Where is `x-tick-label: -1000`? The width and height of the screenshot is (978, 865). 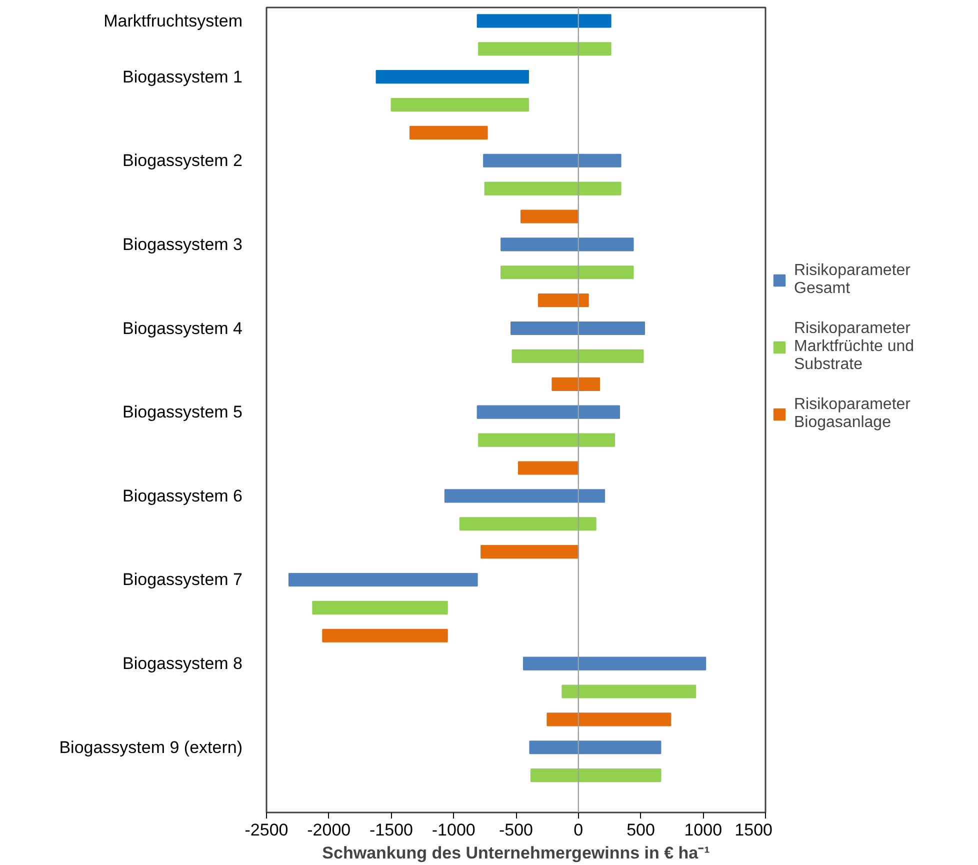 x-tick-label: -1000 is located at coordinates (454, 830).